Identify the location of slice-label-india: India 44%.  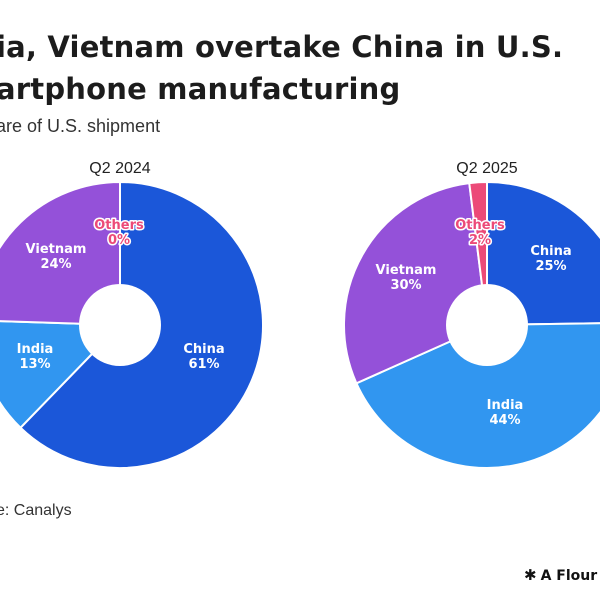
(505, 413).